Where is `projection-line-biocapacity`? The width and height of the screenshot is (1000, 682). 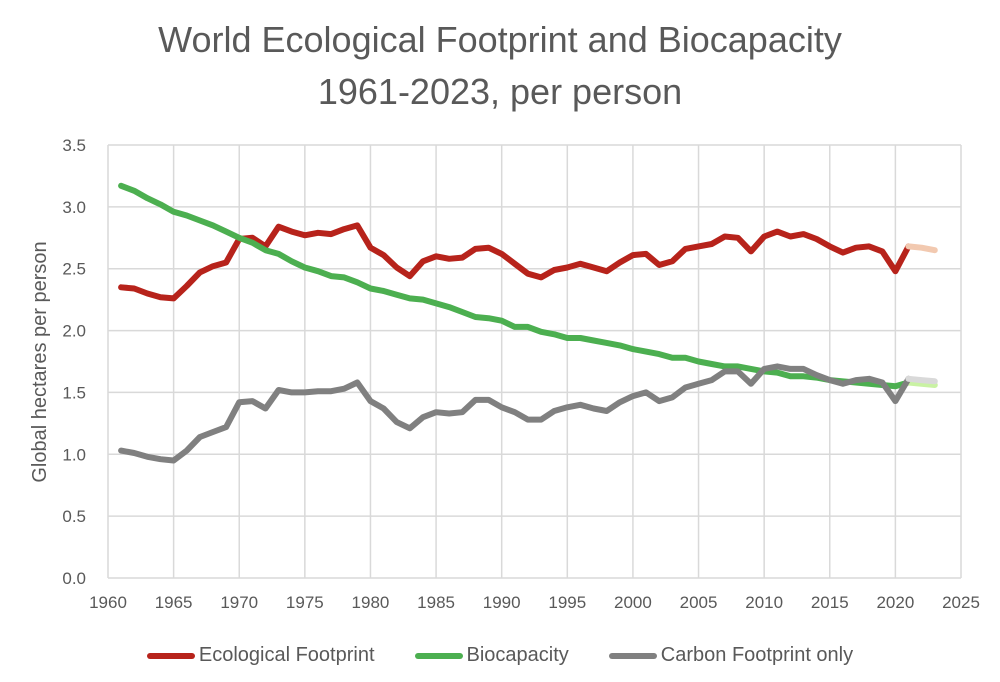 projection-line-biocapacity is located at coordinates (921, 383).